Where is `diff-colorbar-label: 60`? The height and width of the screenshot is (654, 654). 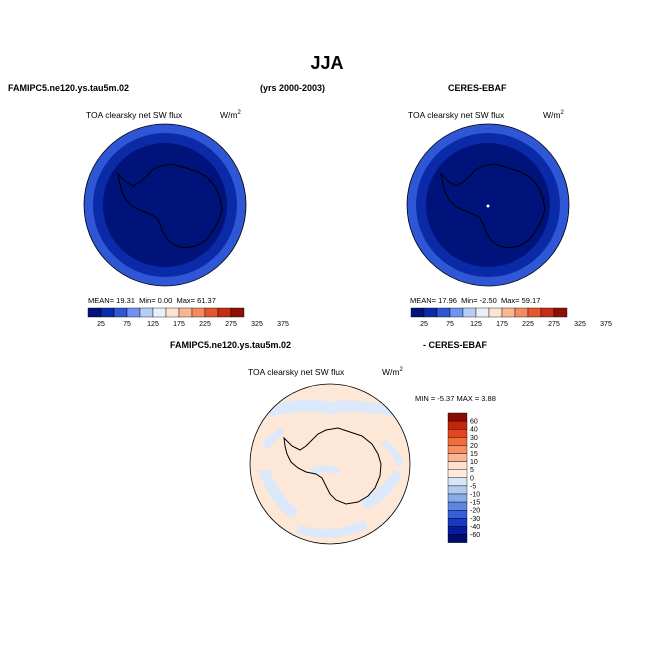 diff-colorbar-label: 60 is located at coordinates (474, 422).